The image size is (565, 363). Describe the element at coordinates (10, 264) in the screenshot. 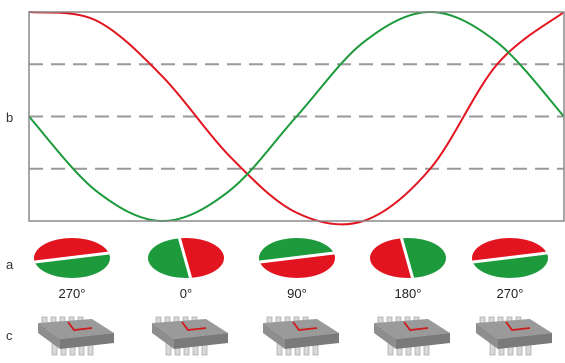

I see `row-label-a: a` at that location.